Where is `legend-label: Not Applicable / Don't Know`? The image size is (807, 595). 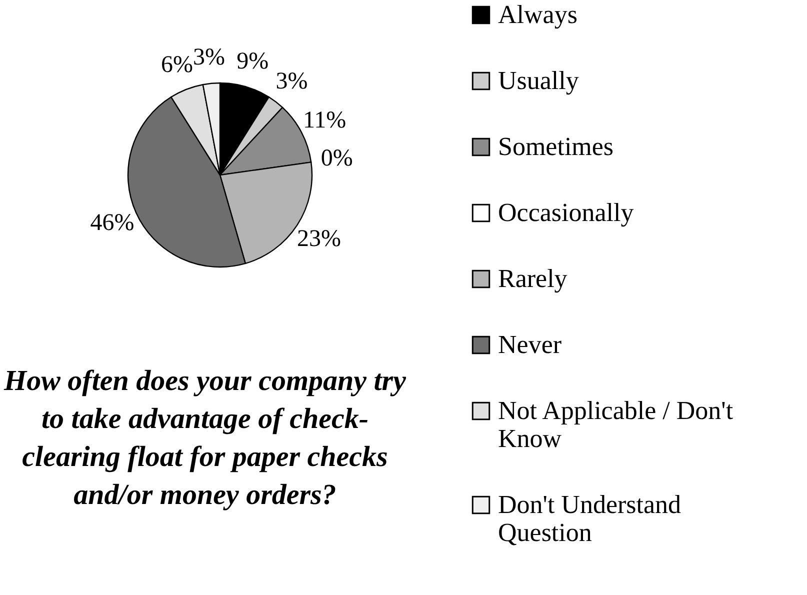
legend-label: Not Applicable / Don't Know is located at coordinates (616, 424).